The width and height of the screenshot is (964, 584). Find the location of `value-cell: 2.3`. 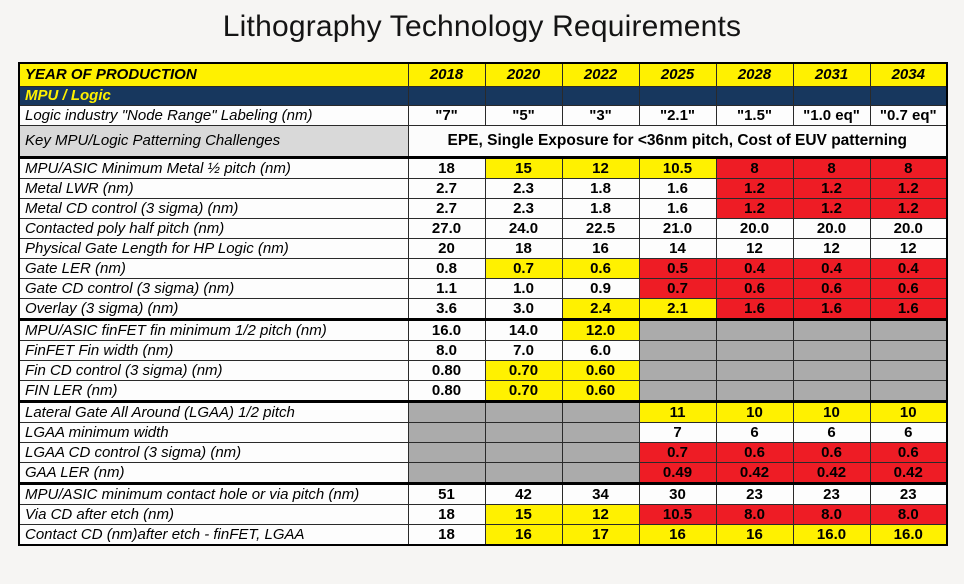

value-cell: 2.3 is located at coordinates (523, 188).